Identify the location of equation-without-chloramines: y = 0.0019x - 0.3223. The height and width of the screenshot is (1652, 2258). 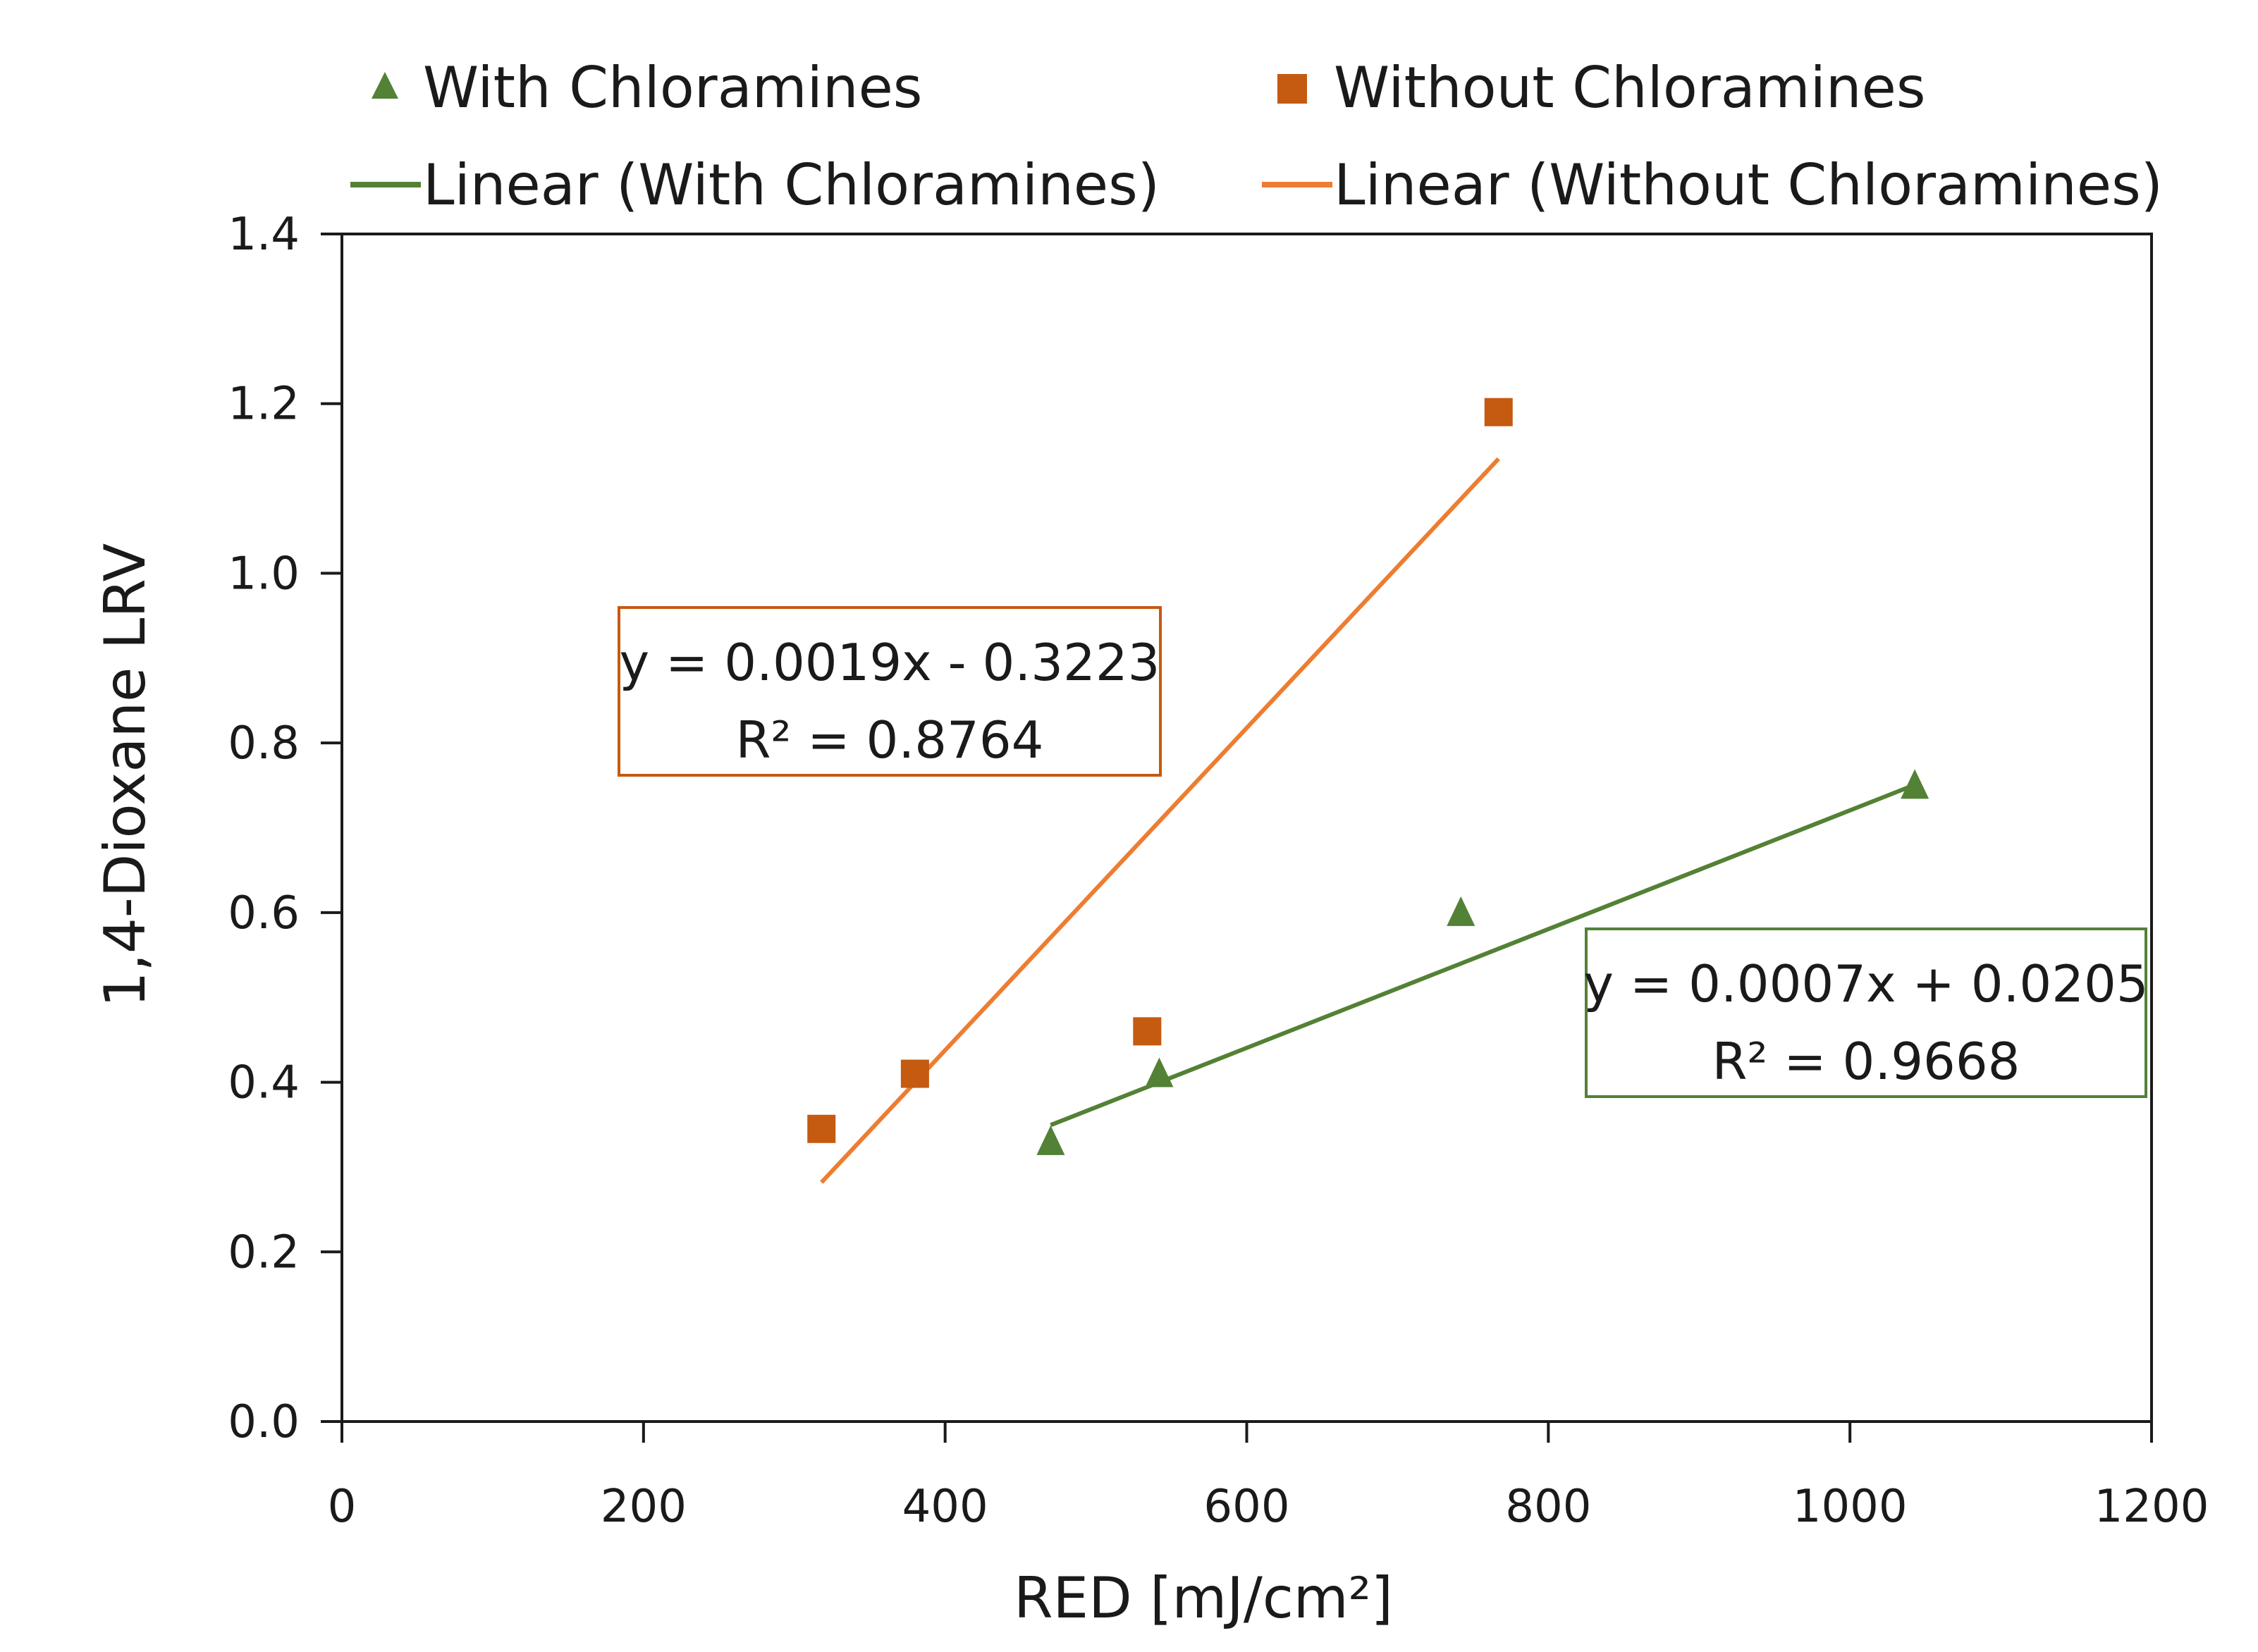
(890, 662).